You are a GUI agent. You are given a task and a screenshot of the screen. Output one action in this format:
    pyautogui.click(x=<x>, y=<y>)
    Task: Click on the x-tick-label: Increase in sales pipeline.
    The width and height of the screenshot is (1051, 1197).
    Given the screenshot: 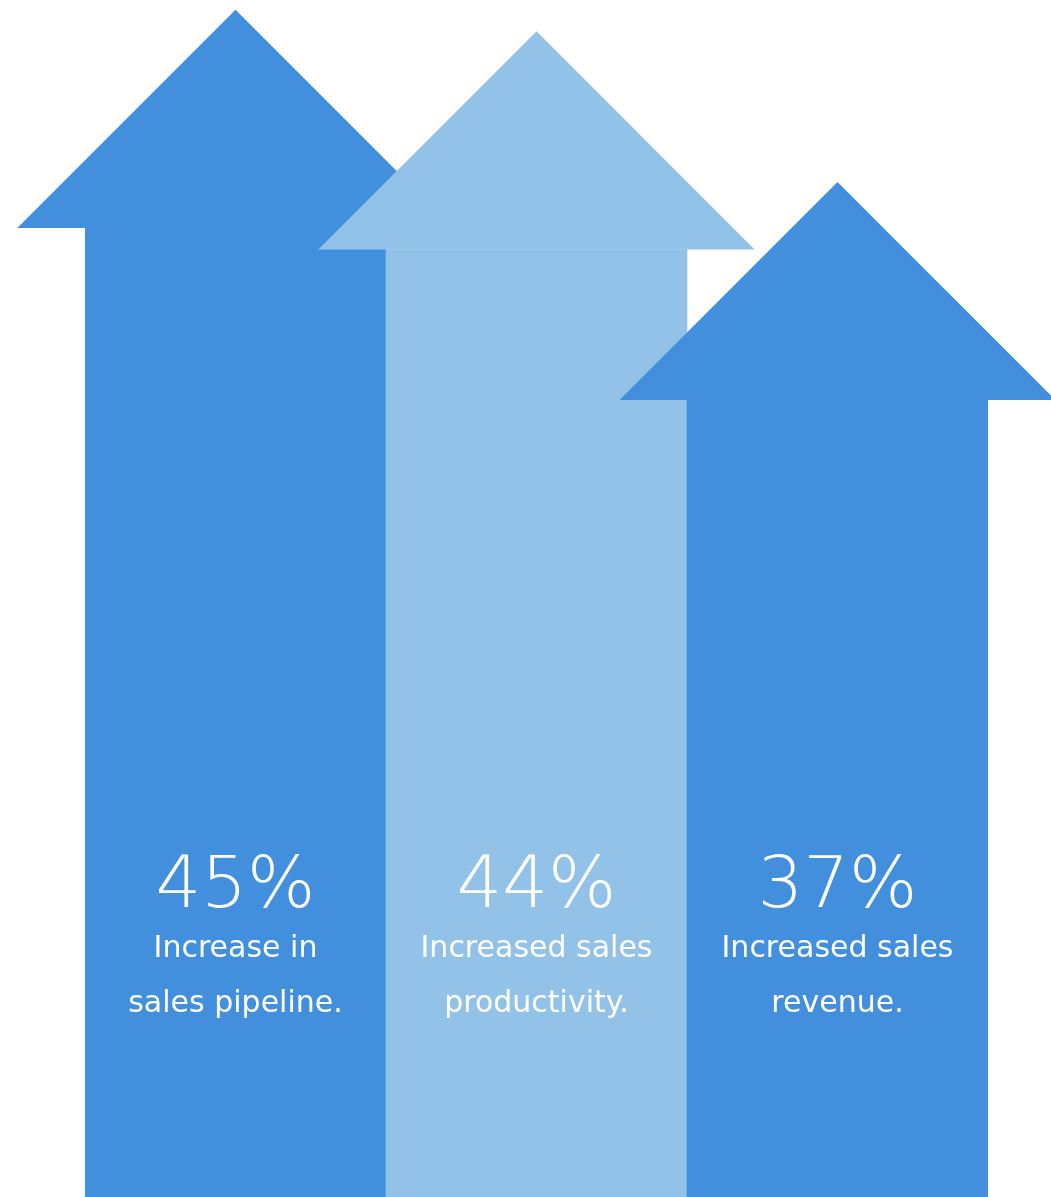 What is the action you would take?
    pyautogui.click(x=235, y=974)
    